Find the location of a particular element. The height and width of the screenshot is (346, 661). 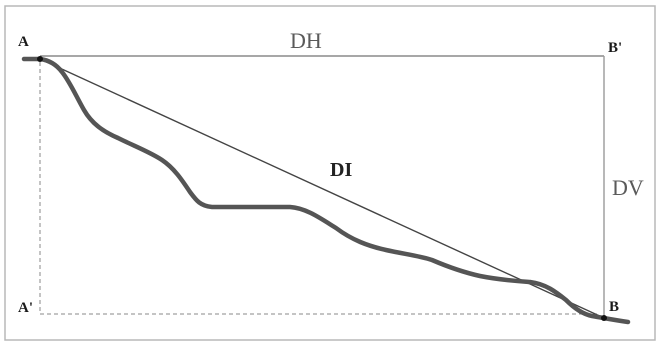

label-vertical-distance: DV is located at coordinates (628, 187).